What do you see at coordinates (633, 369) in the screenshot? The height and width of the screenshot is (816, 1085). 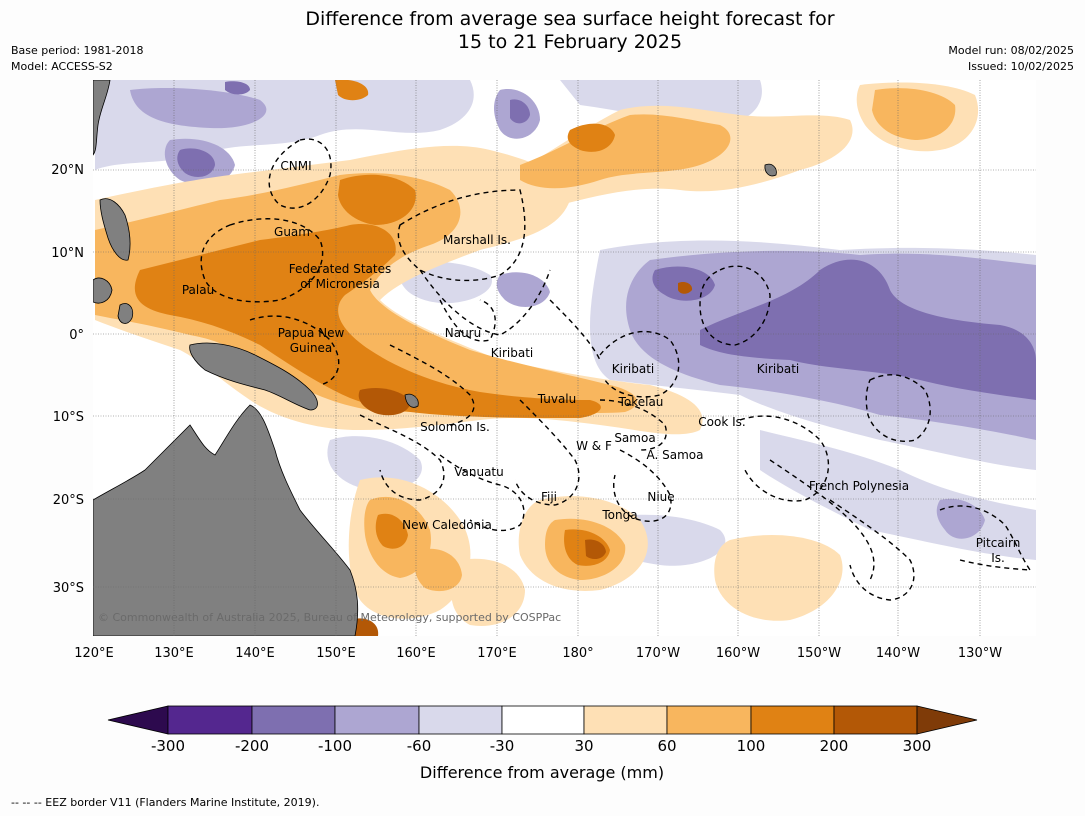 I see `place-label-kiribati-central: Kiribati` at bounding box center [633, 369].